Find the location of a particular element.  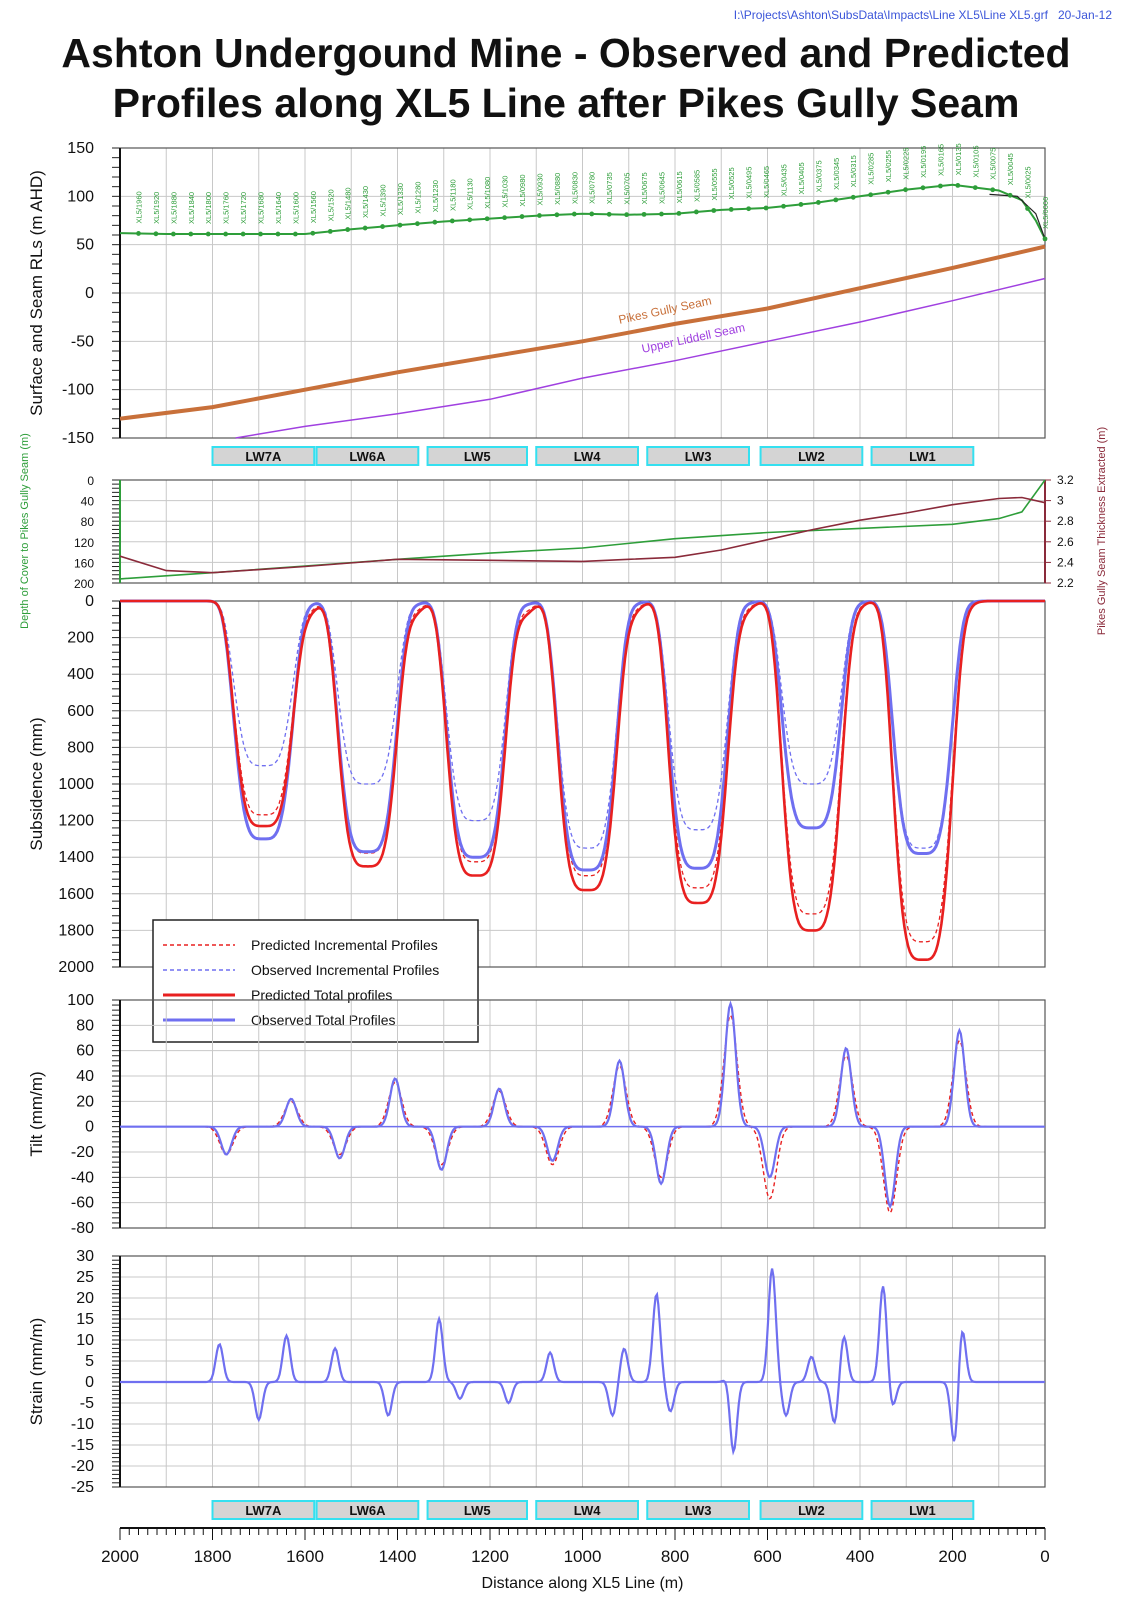

survey-point-label: XL5/0615 is located at coordinates (679, 187).